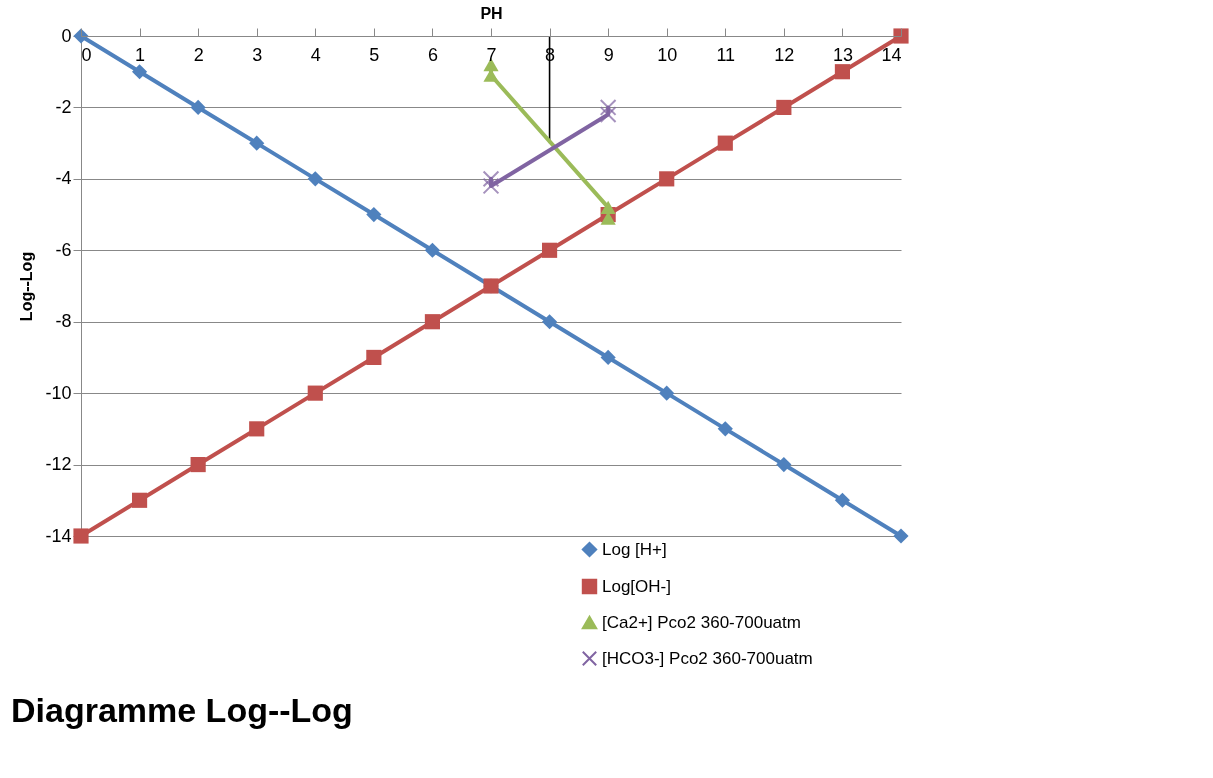 The image size is (1213, 778). I want to click on x-tick-label: 13, so click(842, 54).